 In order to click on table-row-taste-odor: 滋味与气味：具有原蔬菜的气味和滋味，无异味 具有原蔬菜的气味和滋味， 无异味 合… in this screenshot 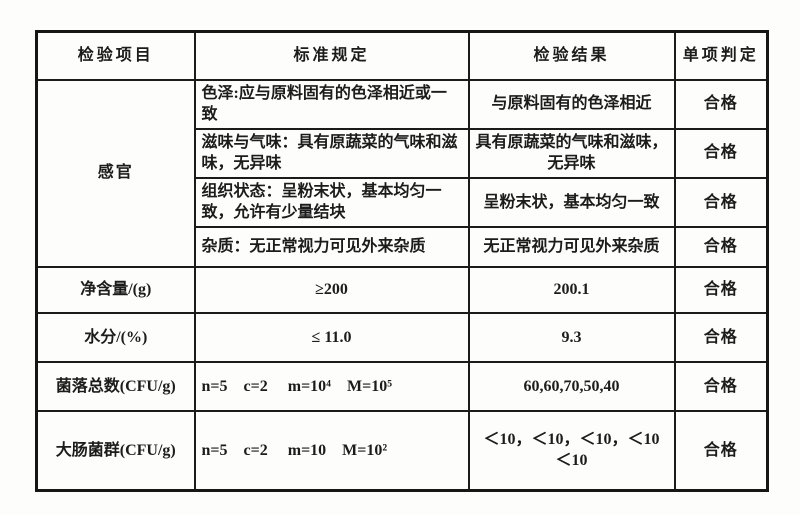, I will do `click(403, 153)`.